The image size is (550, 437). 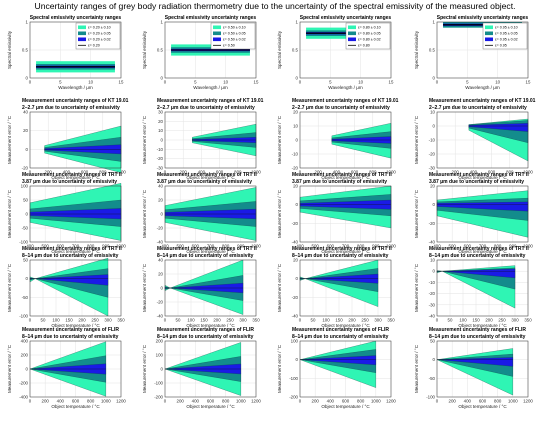 I want to click on y-tick-label: -200, so click(x=293, y=397).